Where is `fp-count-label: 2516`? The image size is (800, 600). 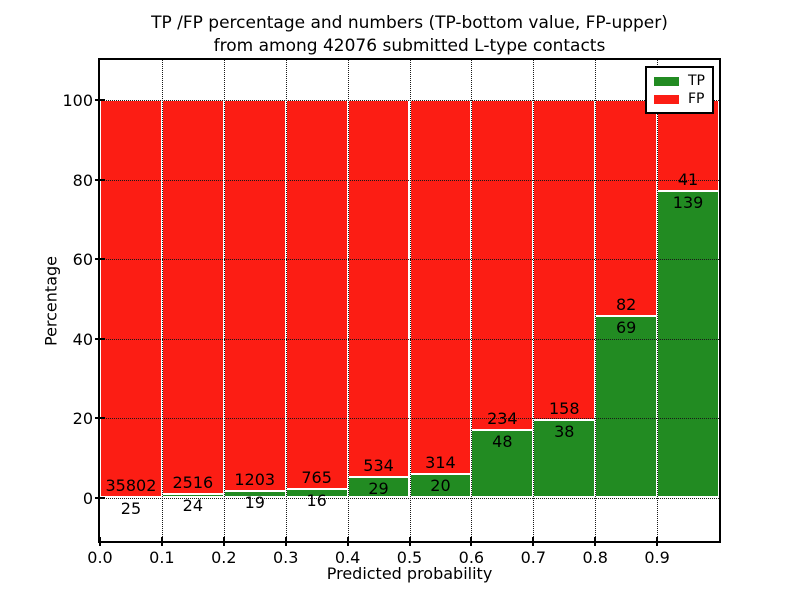
fp-count-label: 2516 is located at coordinates (193, 482).